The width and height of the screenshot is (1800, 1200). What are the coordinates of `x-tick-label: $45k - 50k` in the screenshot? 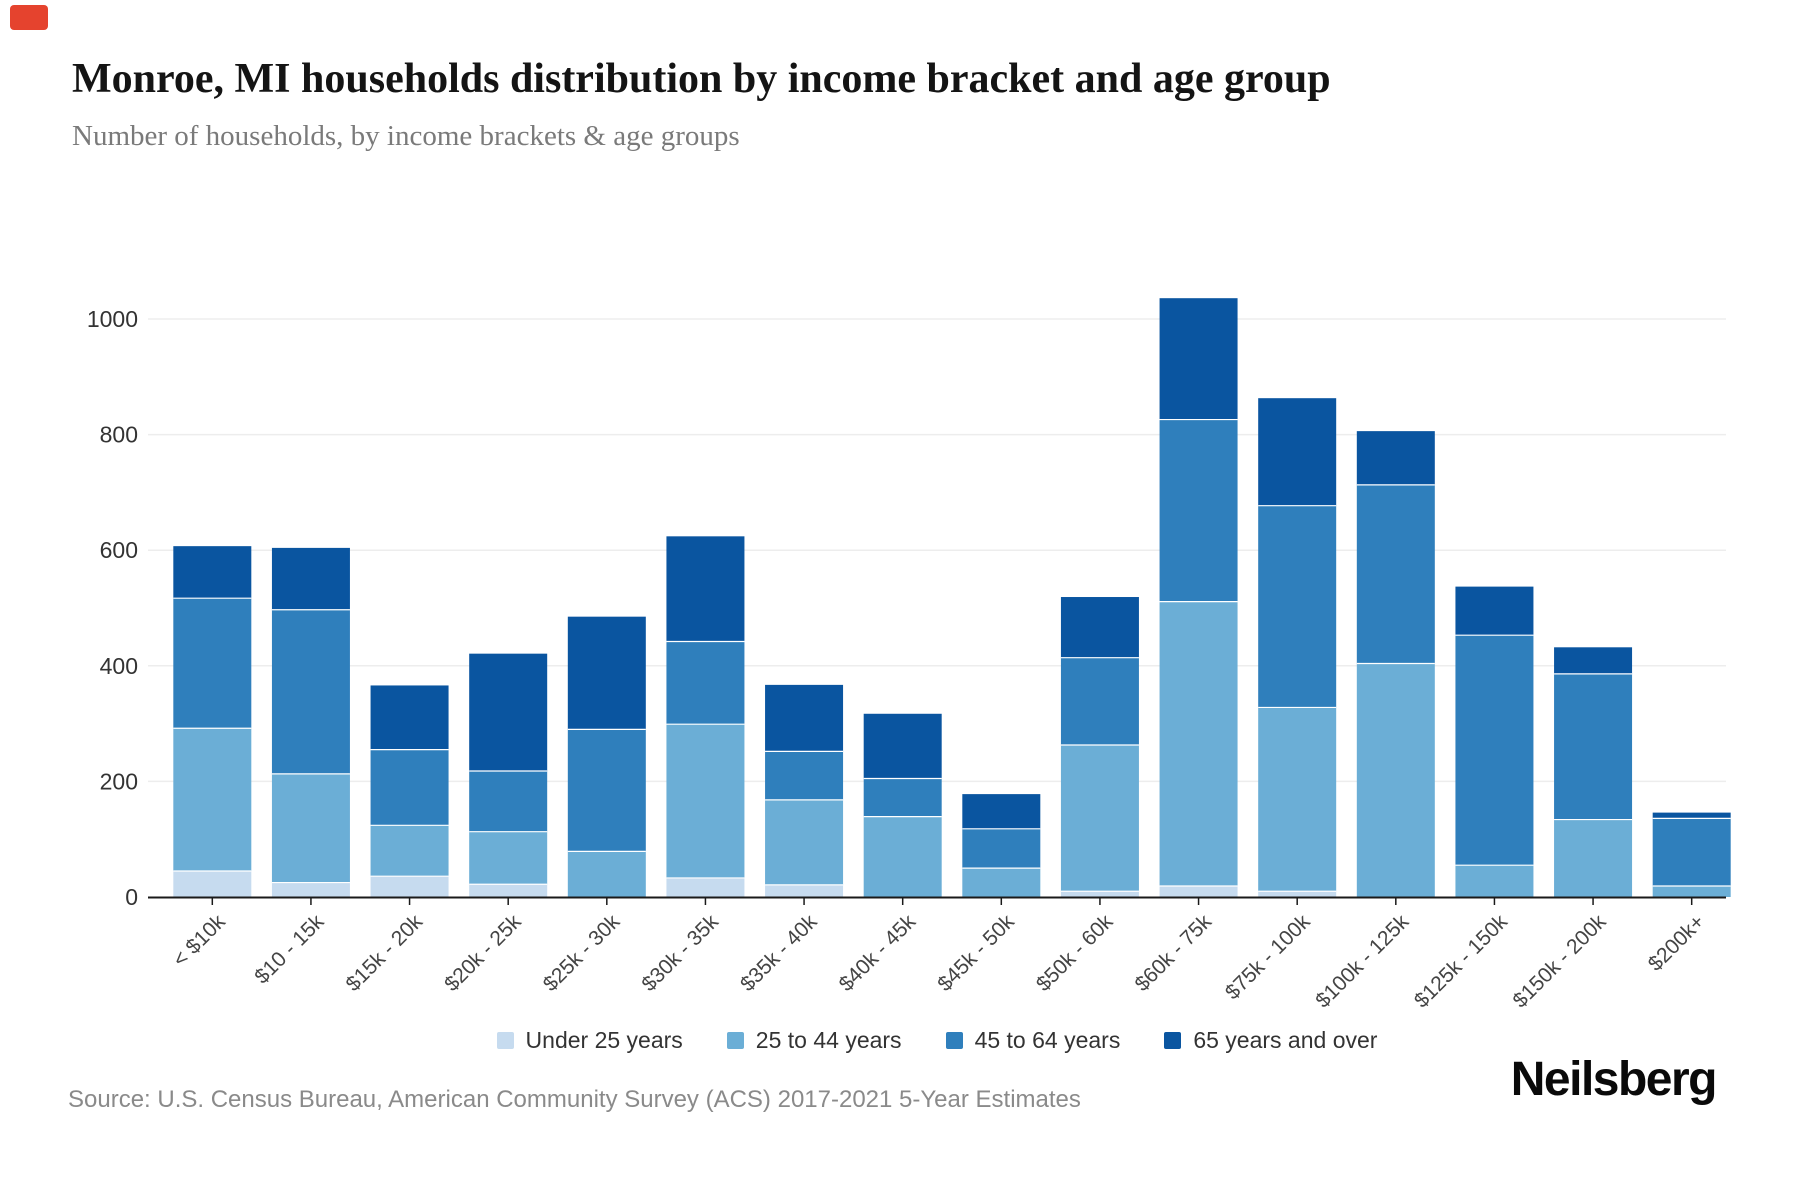 It's located at (976, 953).